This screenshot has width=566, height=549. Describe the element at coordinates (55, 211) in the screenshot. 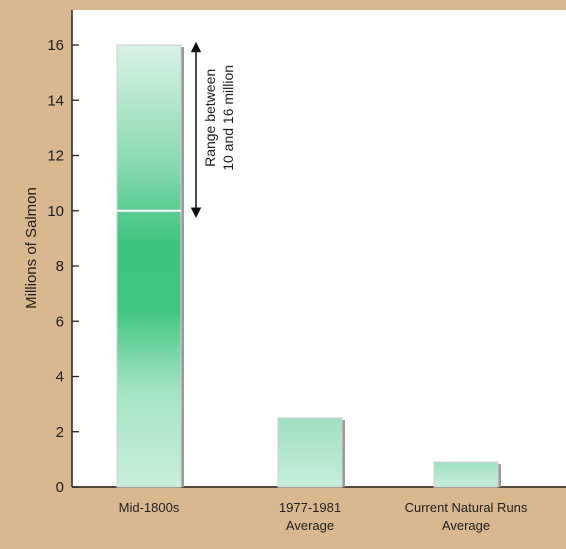

I see `y-tick-label: 10` at that location.